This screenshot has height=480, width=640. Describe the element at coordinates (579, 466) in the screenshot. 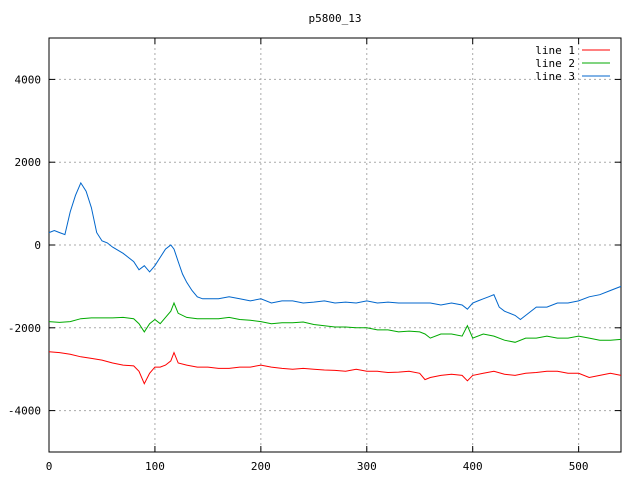

I see `x-tick-label: 500` at that location.